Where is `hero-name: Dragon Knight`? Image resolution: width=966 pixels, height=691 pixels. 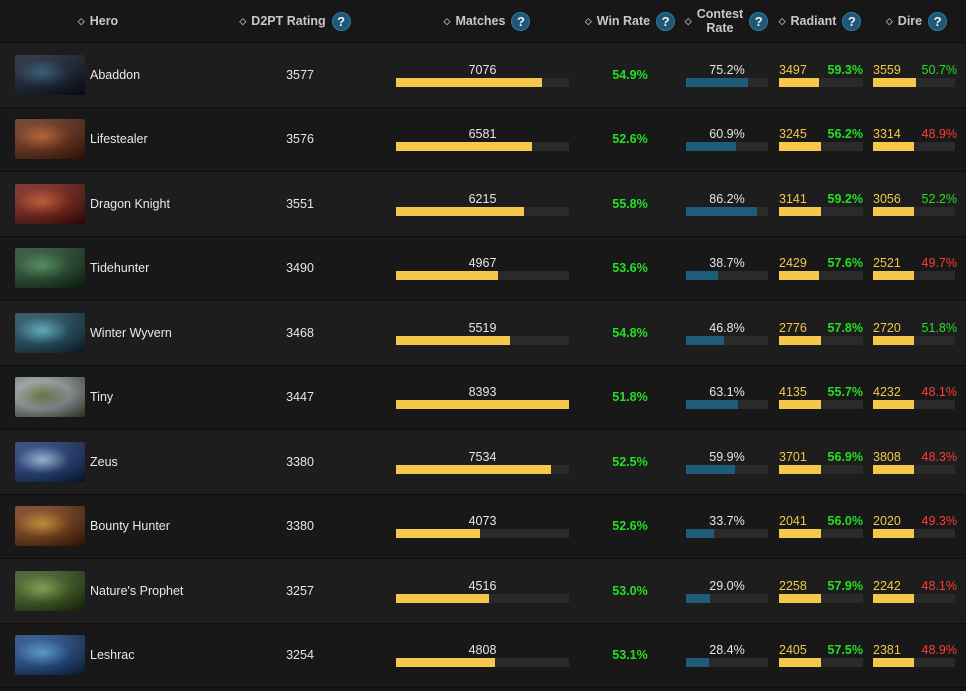
hero-name: Dragon Knight is located at coordinates (130, 203).